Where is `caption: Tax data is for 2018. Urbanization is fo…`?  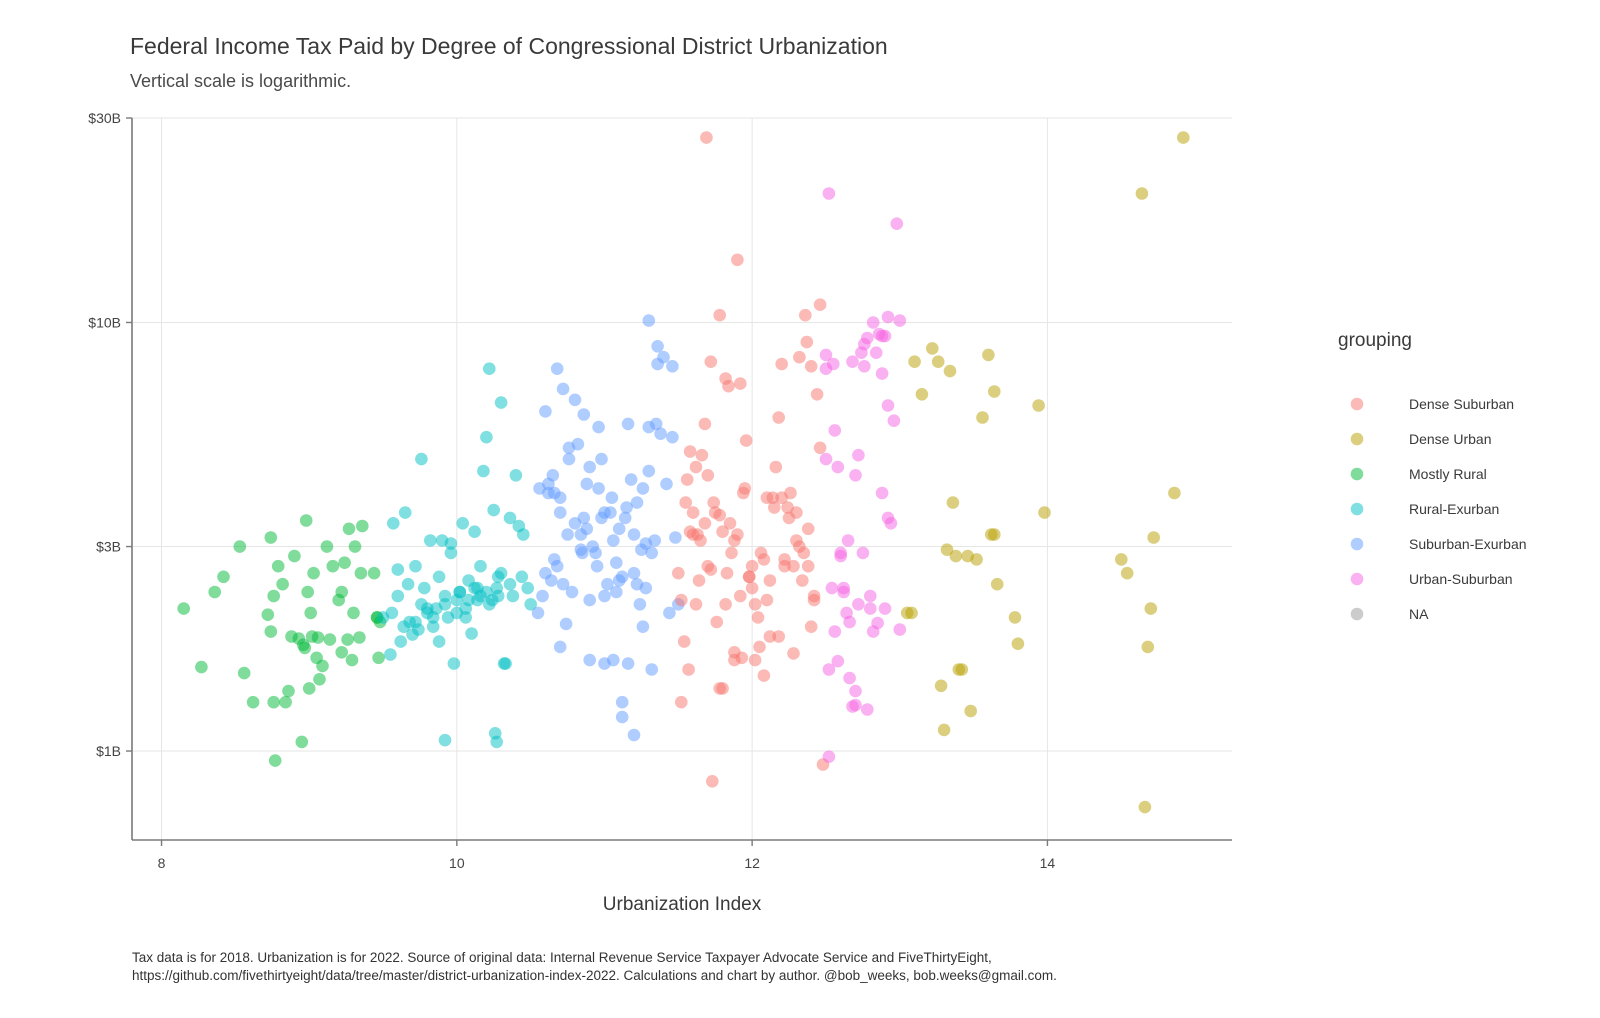 caption: Tax data is for 2018. Urbanization is fo… is located at coordinates (594, 966).